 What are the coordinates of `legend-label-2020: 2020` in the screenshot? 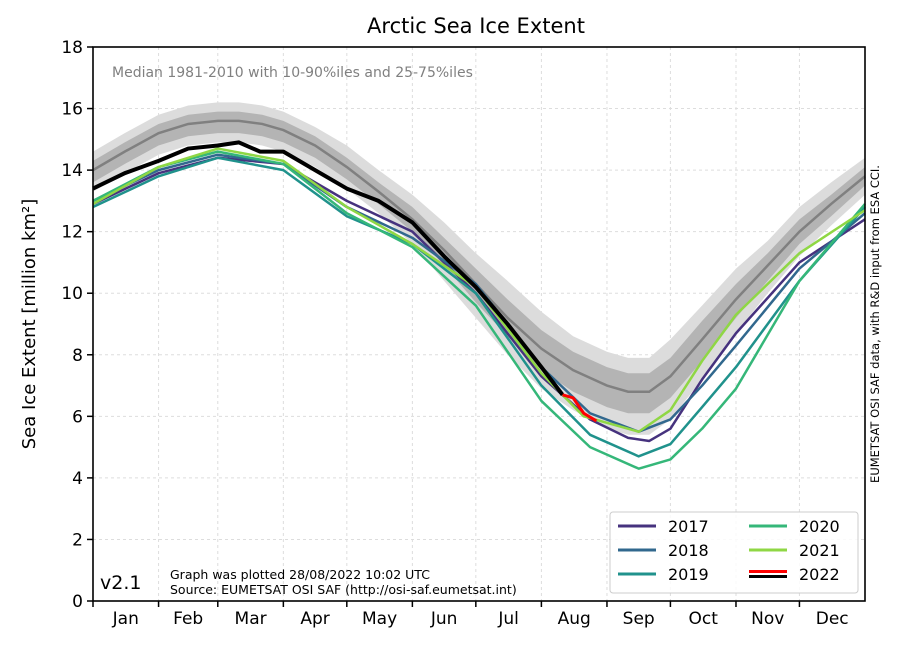 It's located at (819, 526).